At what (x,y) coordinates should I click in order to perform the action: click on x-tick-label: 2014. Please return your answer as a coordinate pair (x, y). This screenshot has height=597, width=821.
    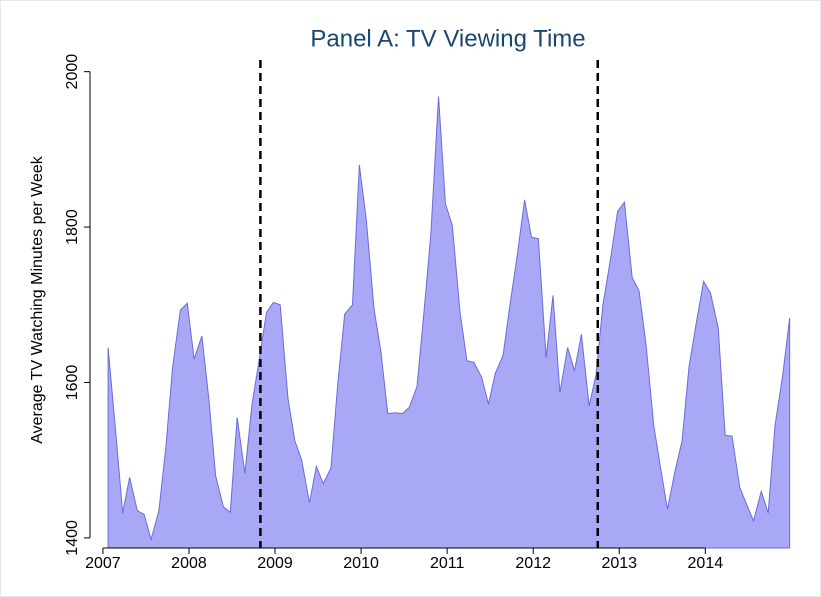
    Looking at the image, I should click on (706, 563).